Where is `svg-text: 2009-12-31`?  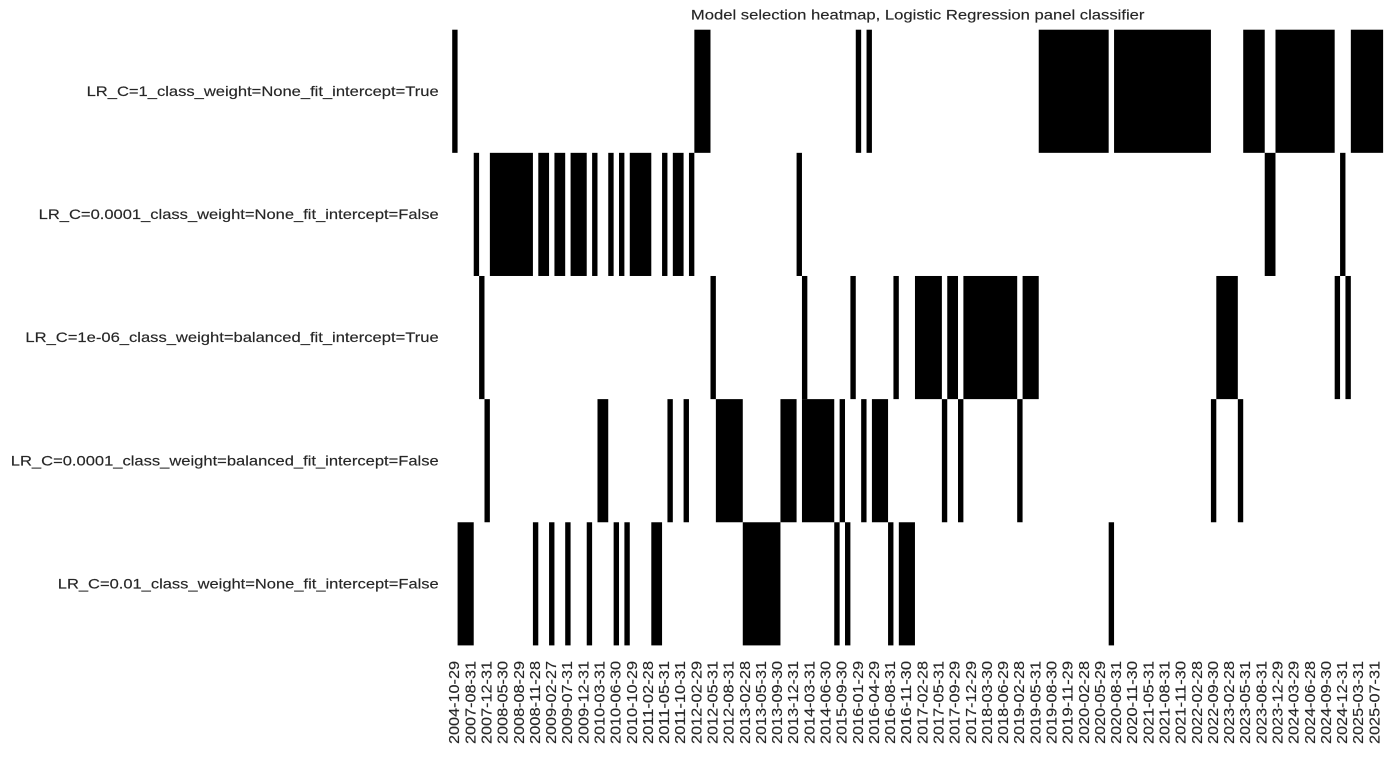
svg-text: 2009-12-31 is located at coordinates (583, 702).